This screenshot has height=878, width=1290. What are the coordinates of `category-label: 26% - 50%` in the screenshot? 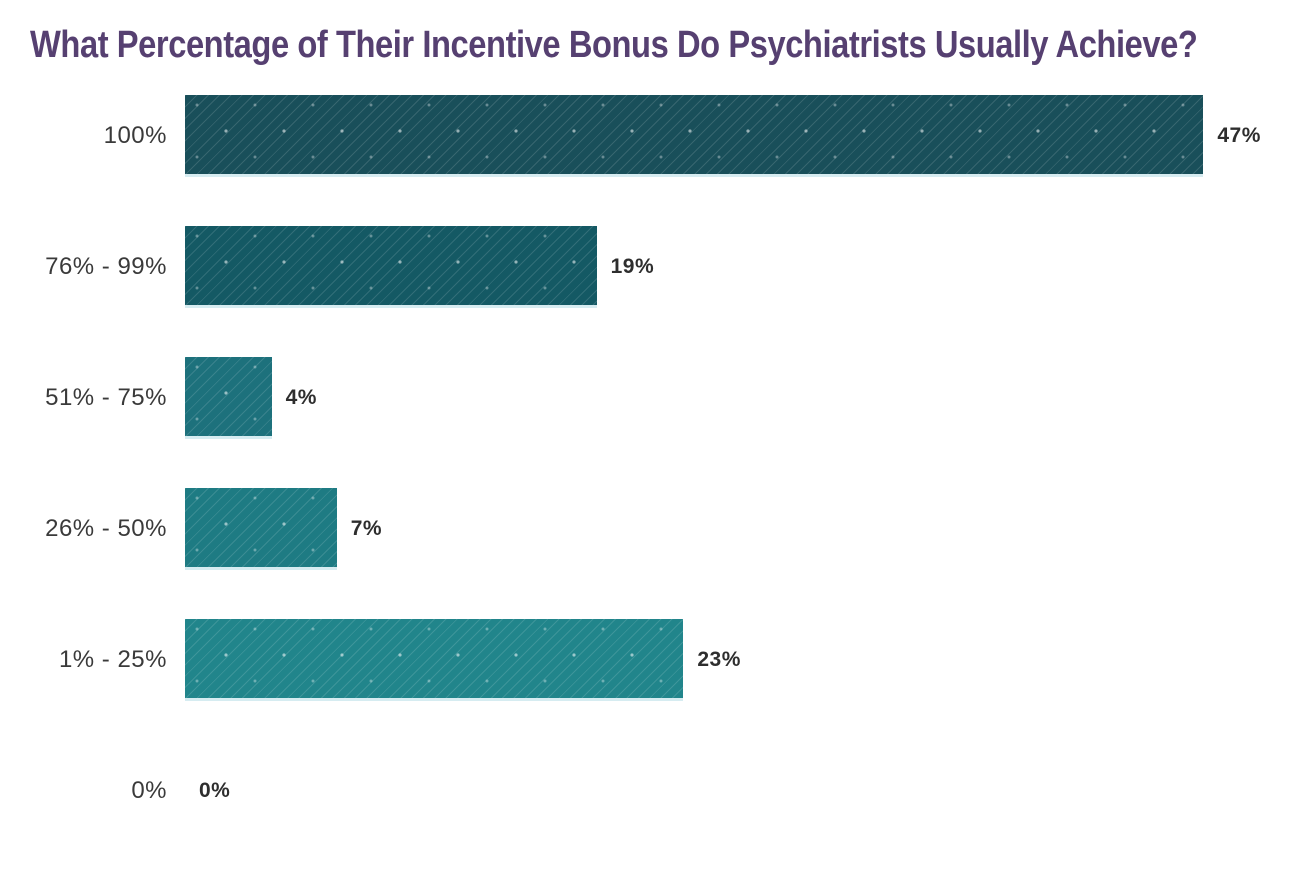 It's located at (106, 528).